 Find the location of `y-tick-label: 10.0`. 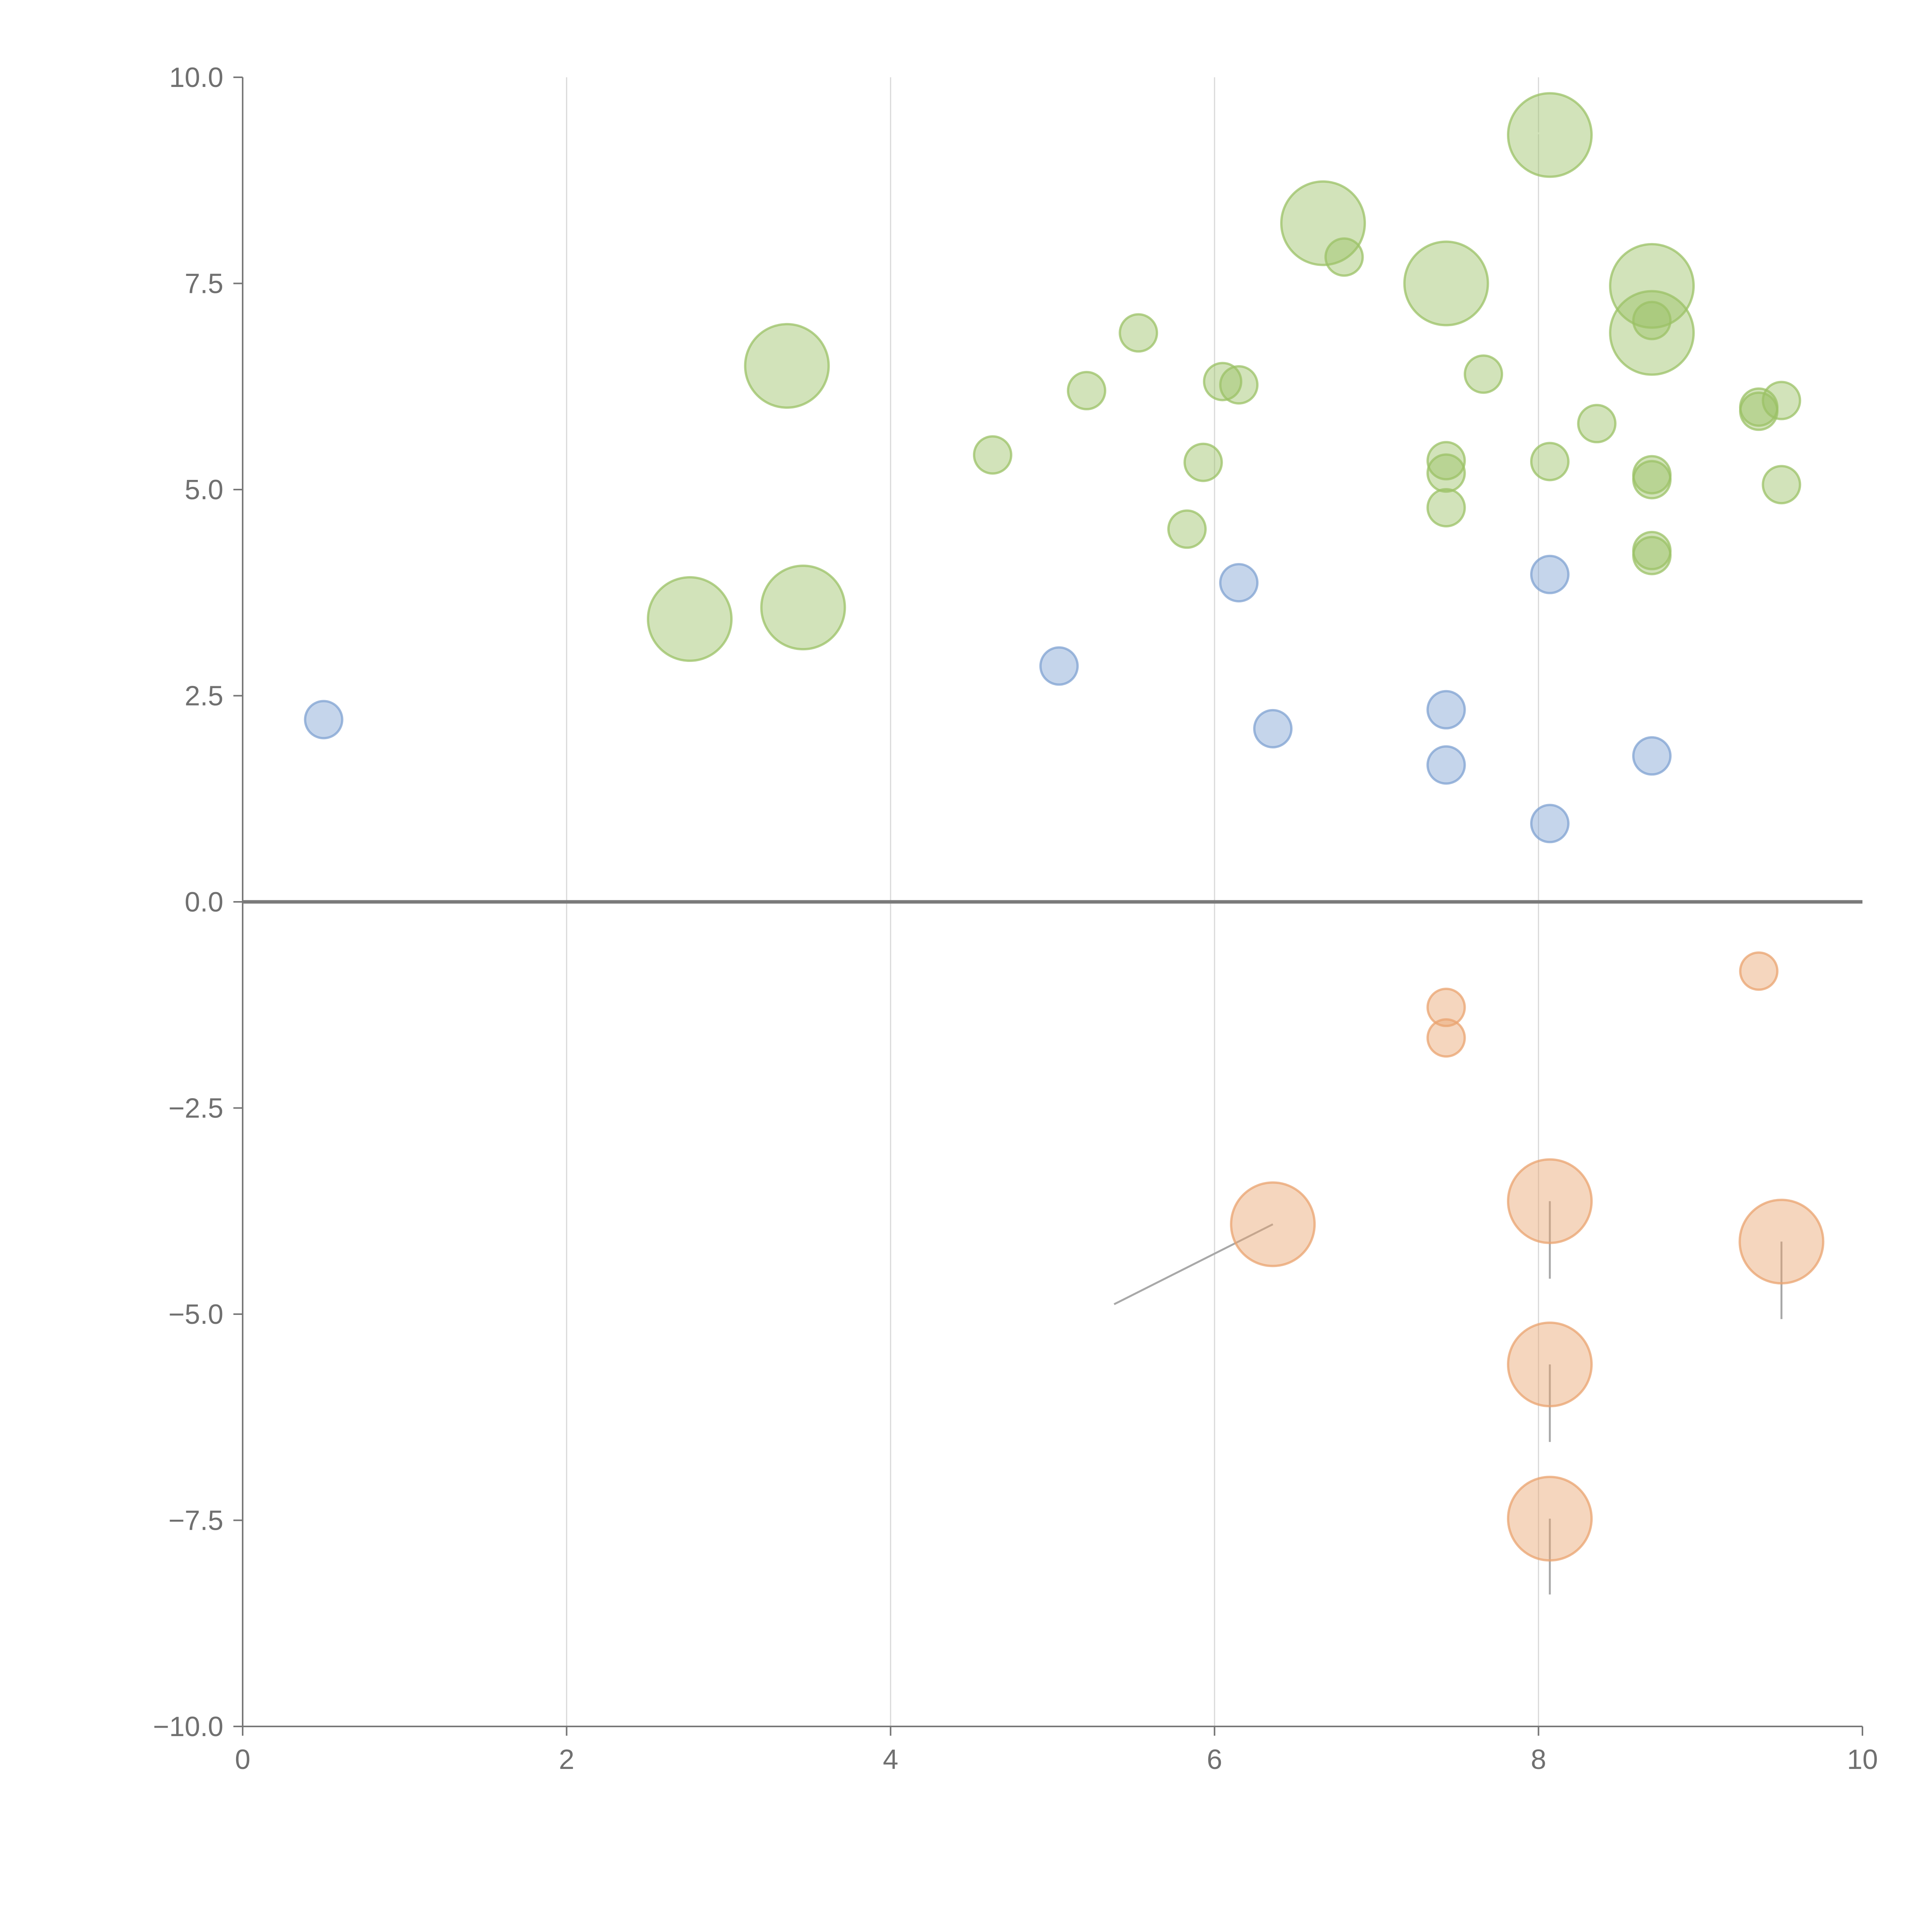

y-tick-label: 10.0 is located at coordinates (196, 78).